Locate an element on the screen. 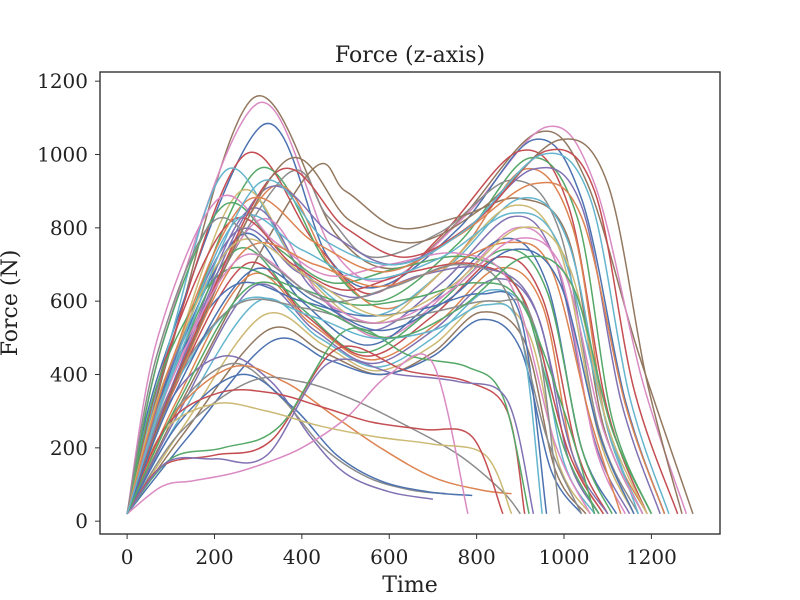  chart-title: Force (z-axis) is located at coordinates (410, 55).